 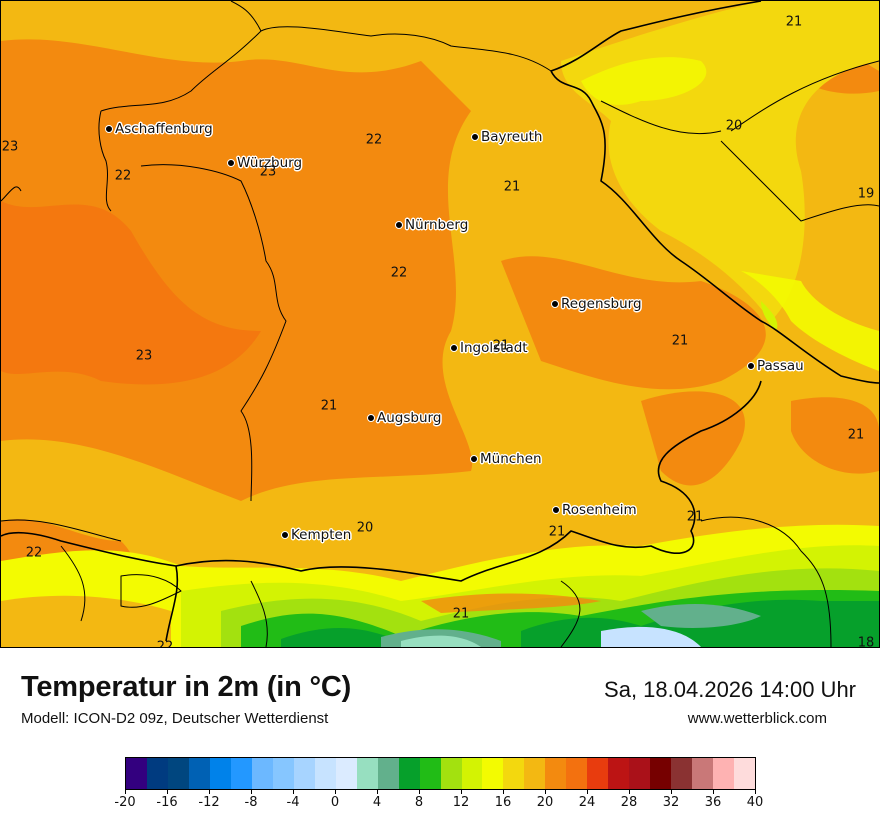 What do you see at coordinates (461, 802) in the screenshot?
I see `scale-tick-label: 12` at bounding box center [461, 802].